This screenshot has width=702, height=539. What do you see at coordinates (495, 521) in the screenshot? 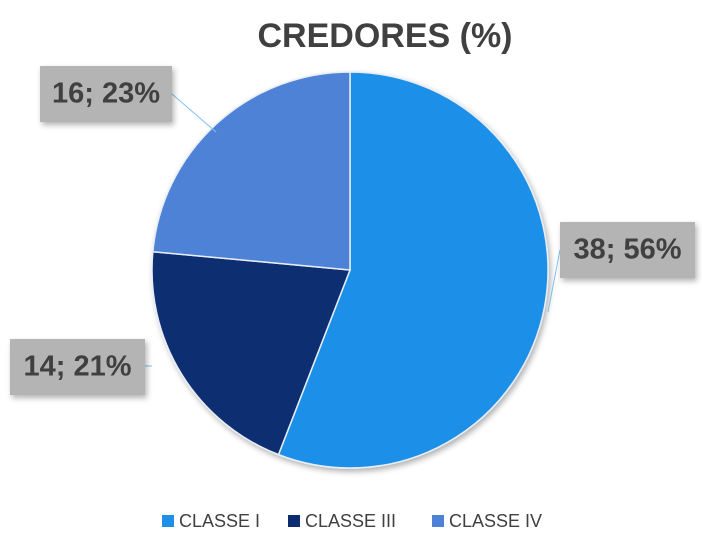
I see `legend-label: CLASSE IV` at bounding box center [495, 521].